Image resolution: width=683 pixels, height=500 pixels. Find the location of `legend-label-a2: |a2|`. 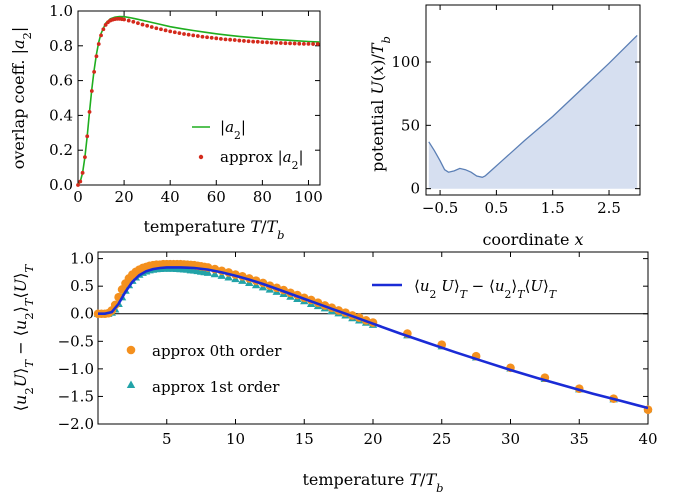

legend-label-a2: |a2| is located at coordinates (233, 130).